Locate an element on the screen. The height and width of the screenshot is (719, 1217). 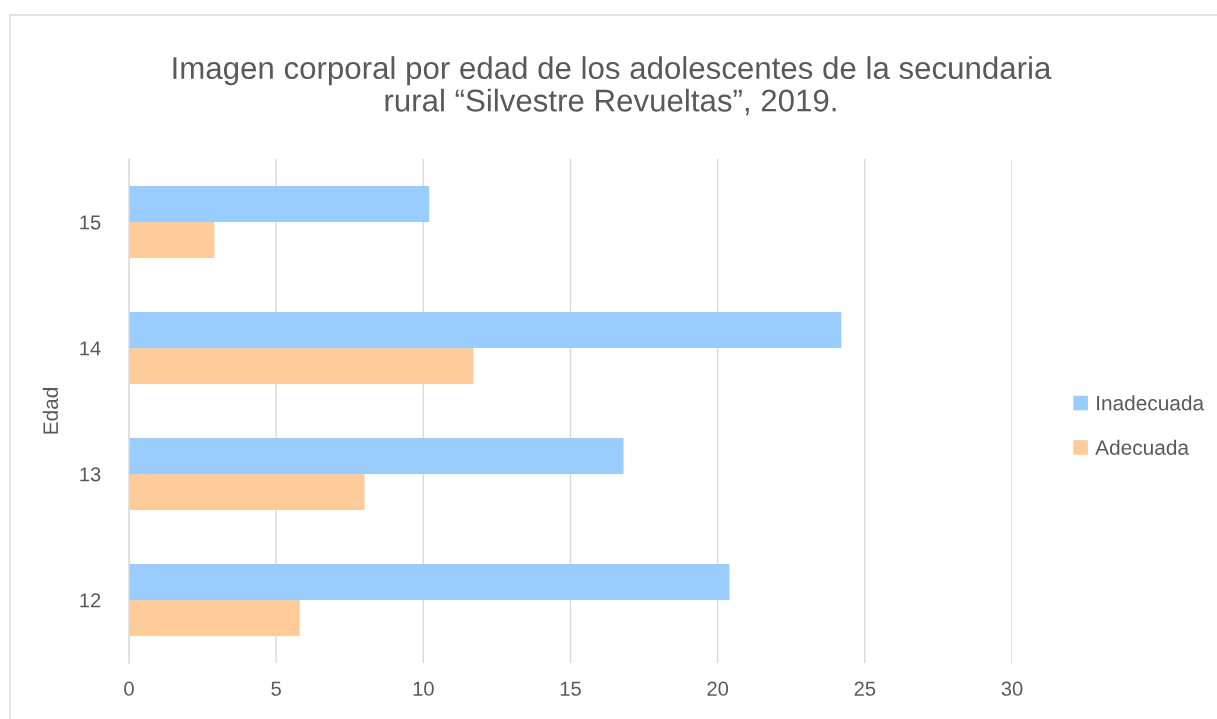
y-axis-title: Edad is located at coordinates (50, 411).